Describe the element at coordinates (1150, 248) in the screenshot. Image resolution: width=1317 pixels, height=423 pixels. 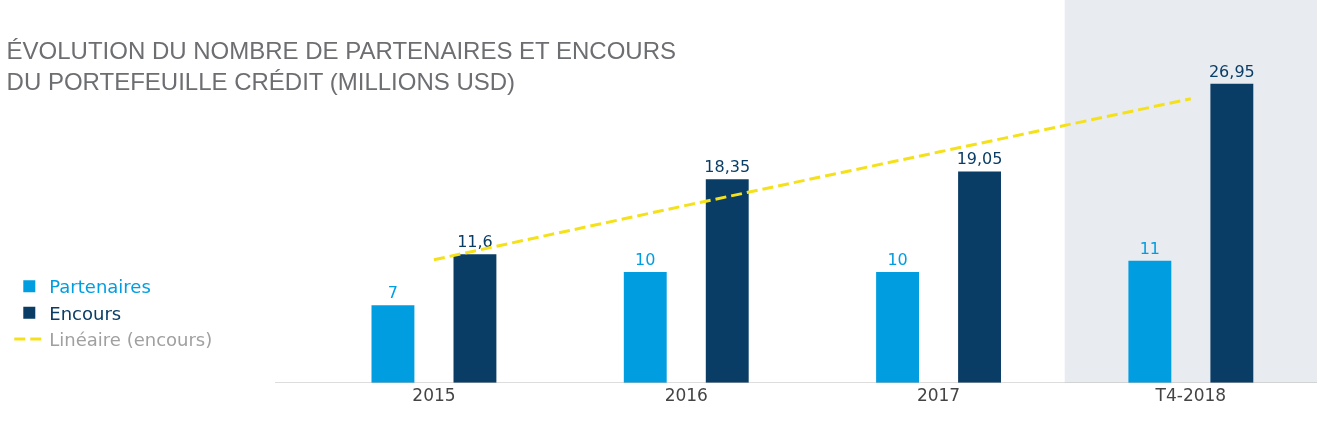
I see `data-label: 11` at that location.